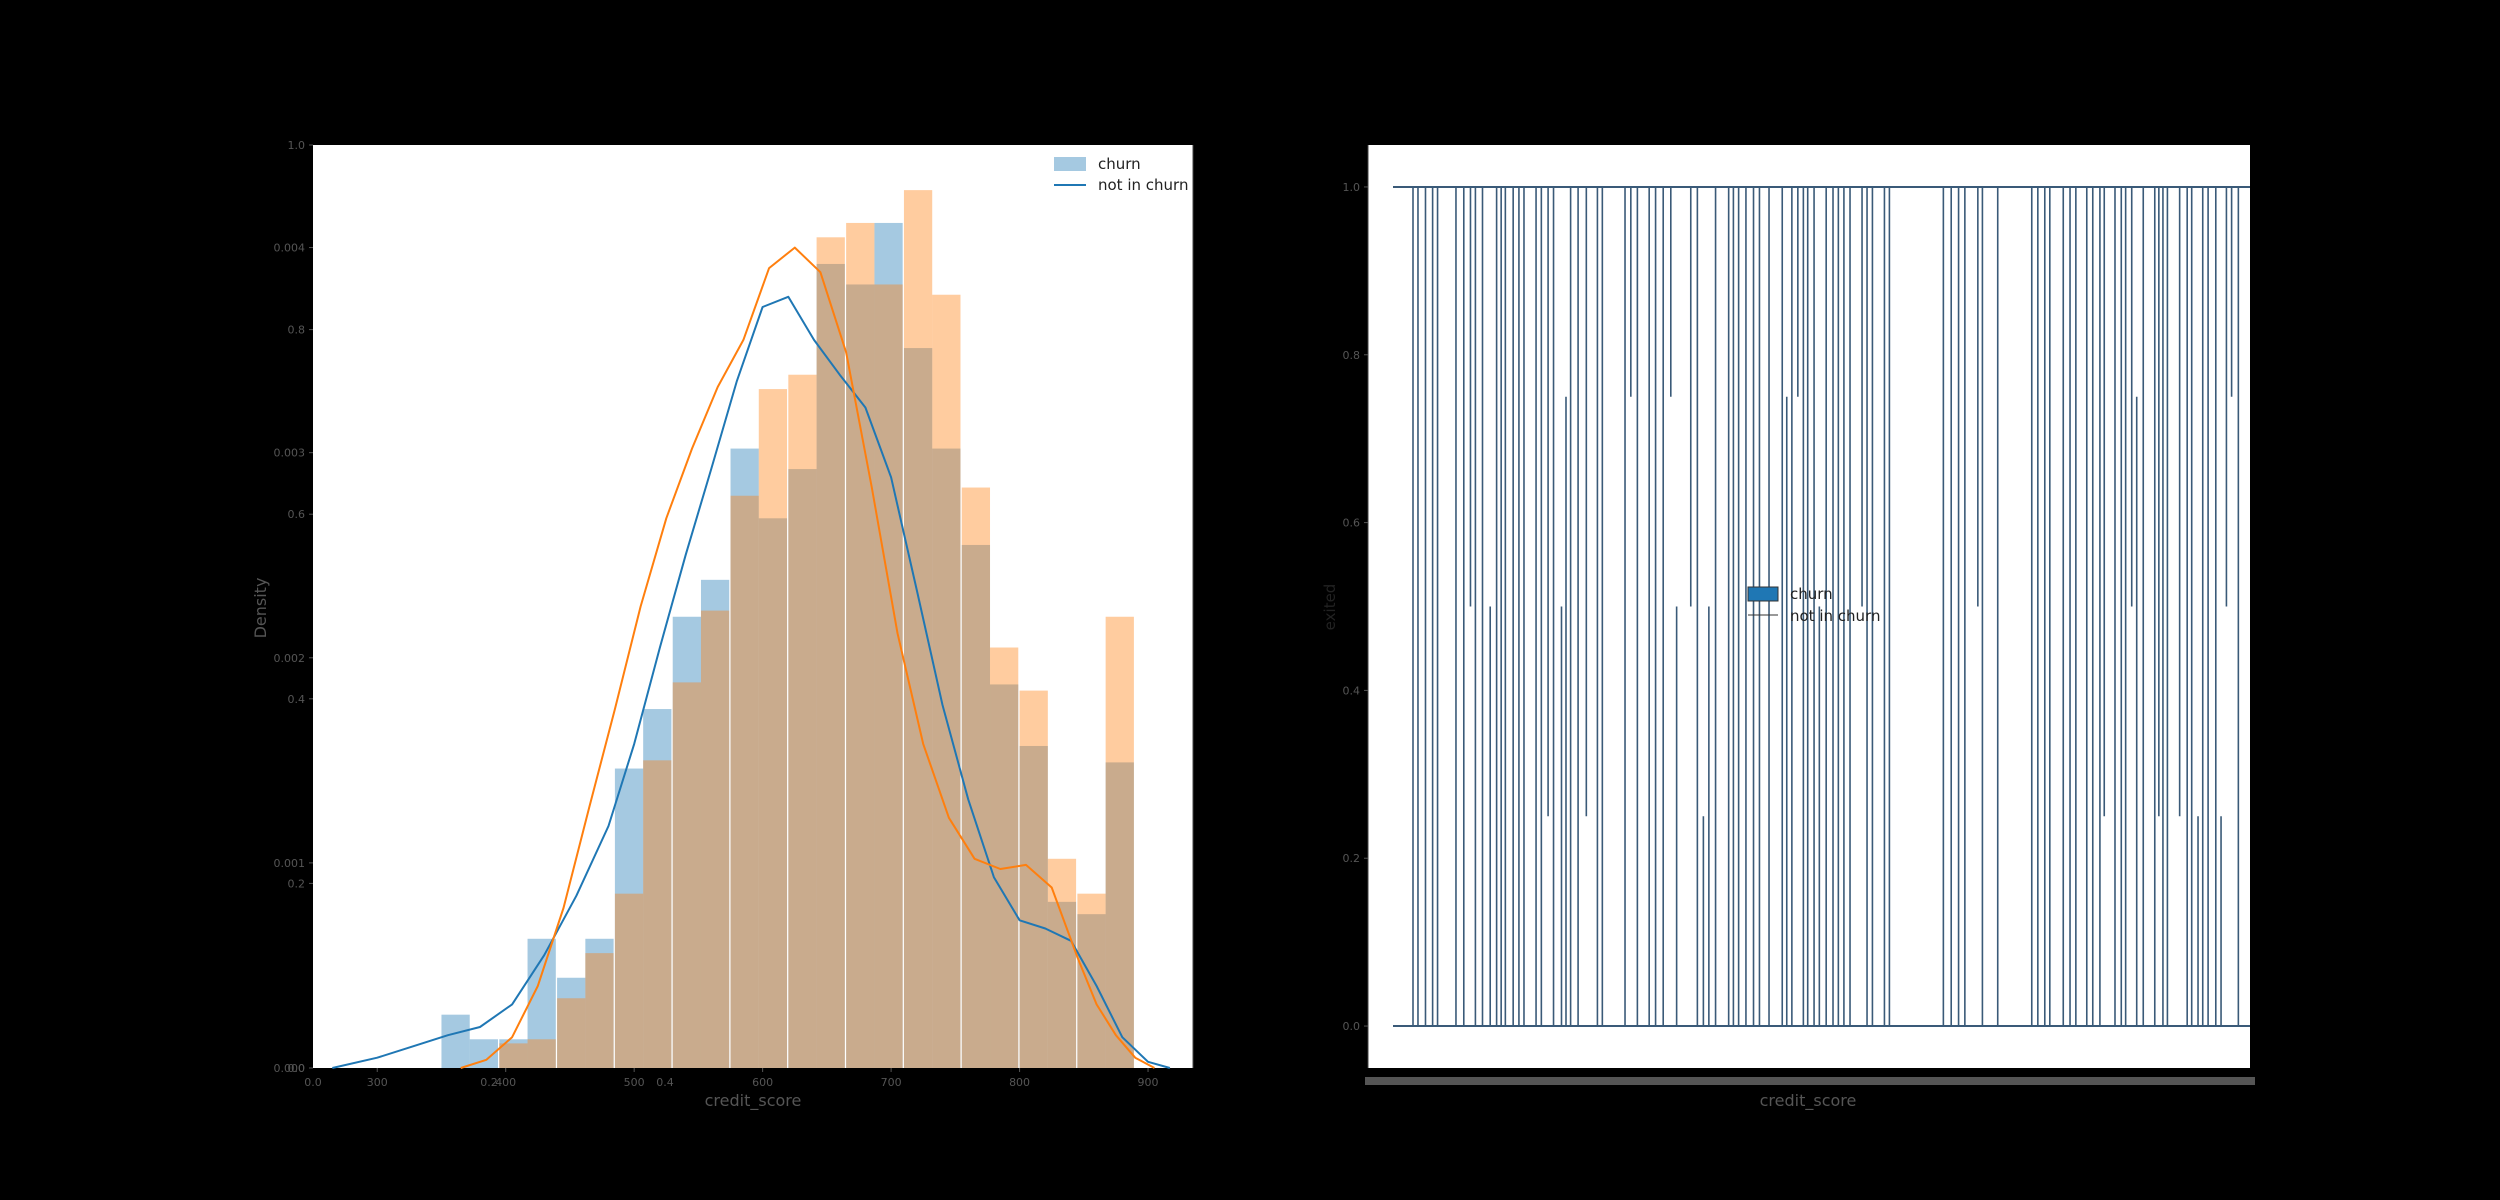 This screenshot has height=1200, width=2500. I want to click on density-x-axis-label: credit_score, so click(753, 1101).